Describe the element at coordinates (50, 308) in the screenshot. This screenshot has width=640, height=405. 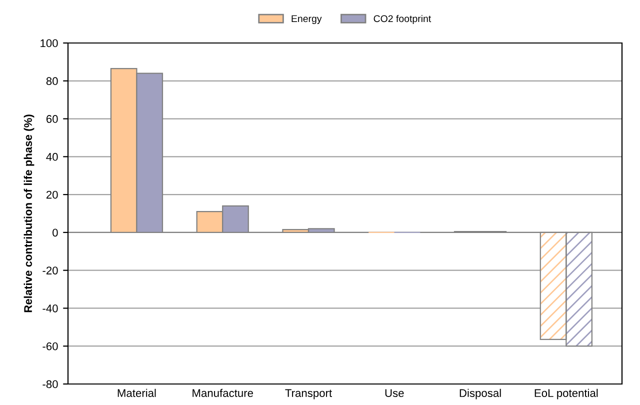
I see `y-tick-label: -40` at that location.